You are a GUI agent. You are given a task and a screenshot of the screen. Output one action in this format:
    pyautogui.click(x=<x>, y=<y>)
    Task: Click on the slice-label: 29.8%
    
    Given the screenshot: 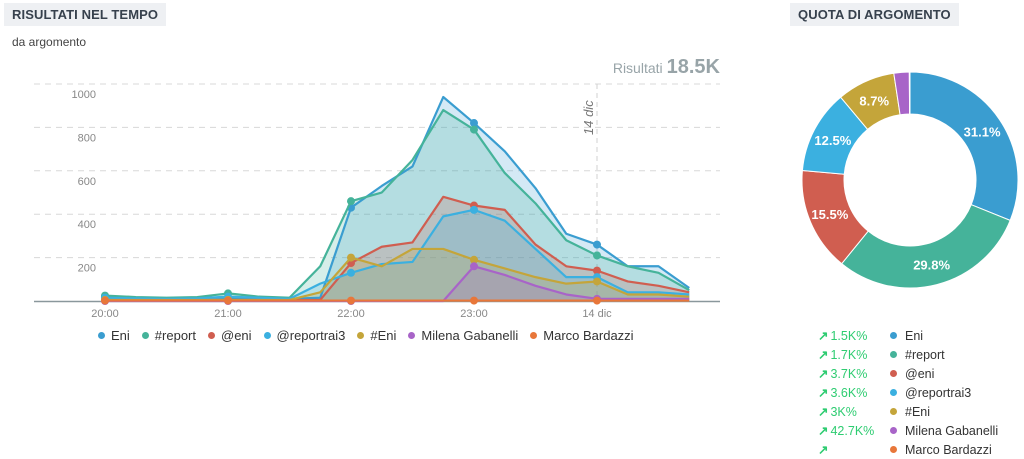 What is the action you would take?
    pyautogui.click(x=931, y=264)
    